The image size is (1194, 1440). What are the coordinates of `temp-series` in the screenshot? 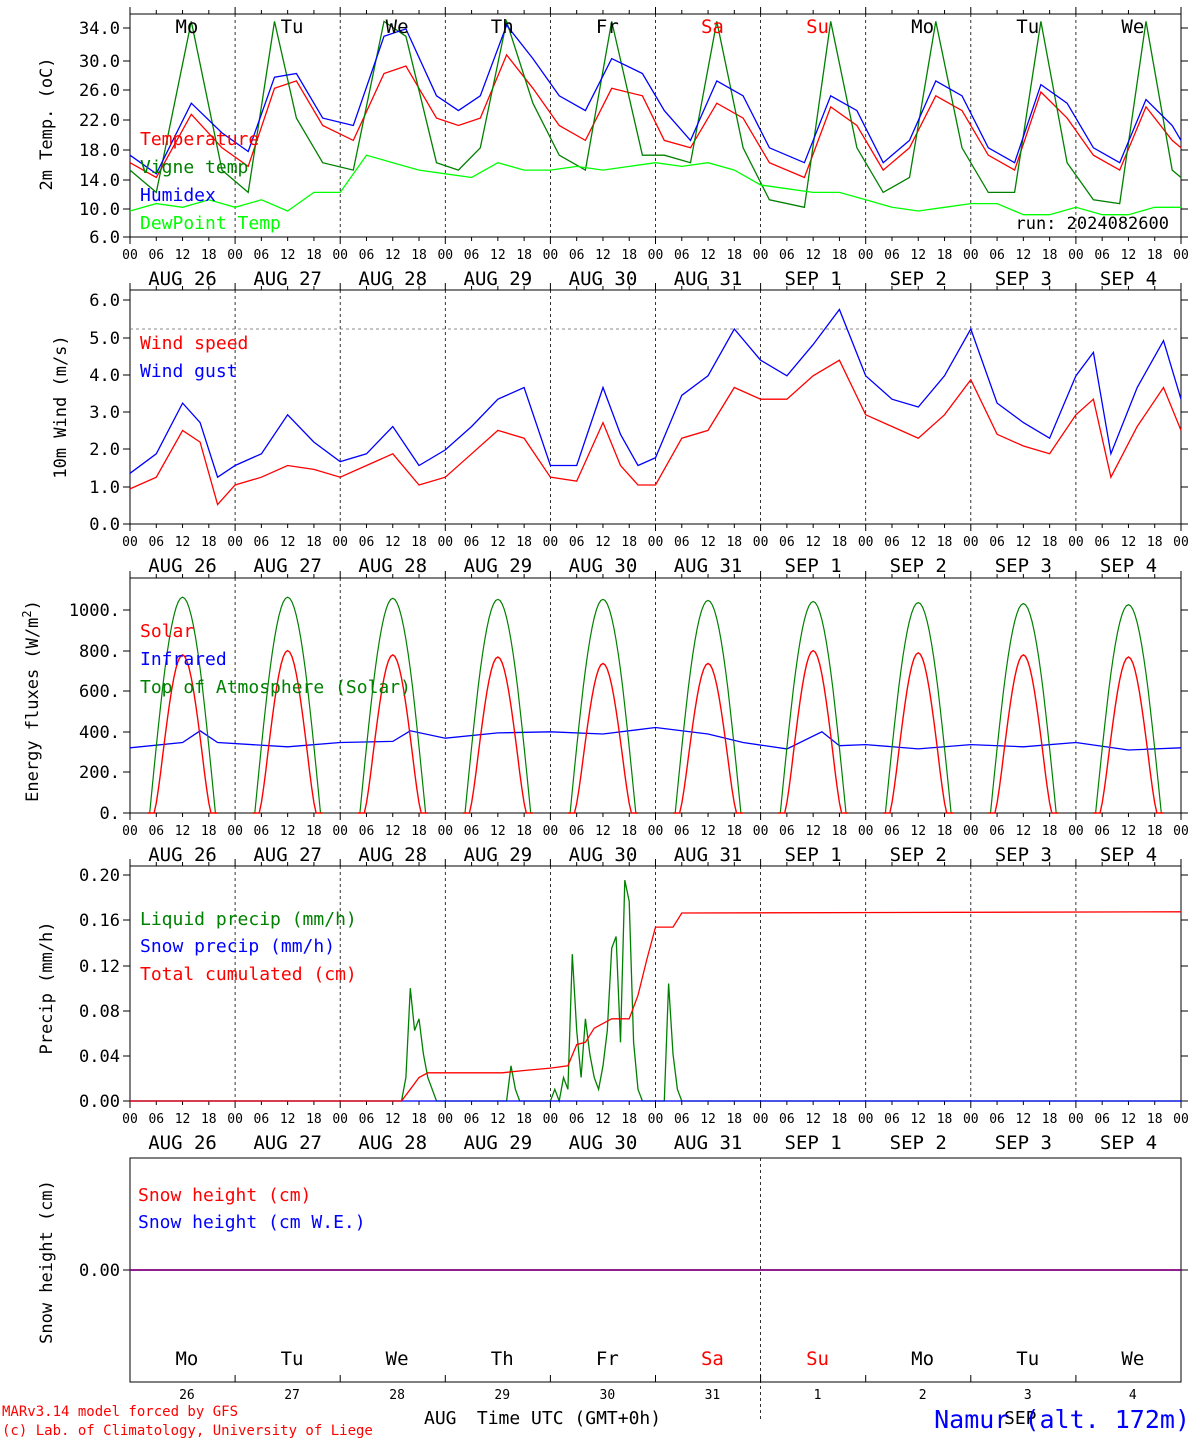 It's located at (655, 117).